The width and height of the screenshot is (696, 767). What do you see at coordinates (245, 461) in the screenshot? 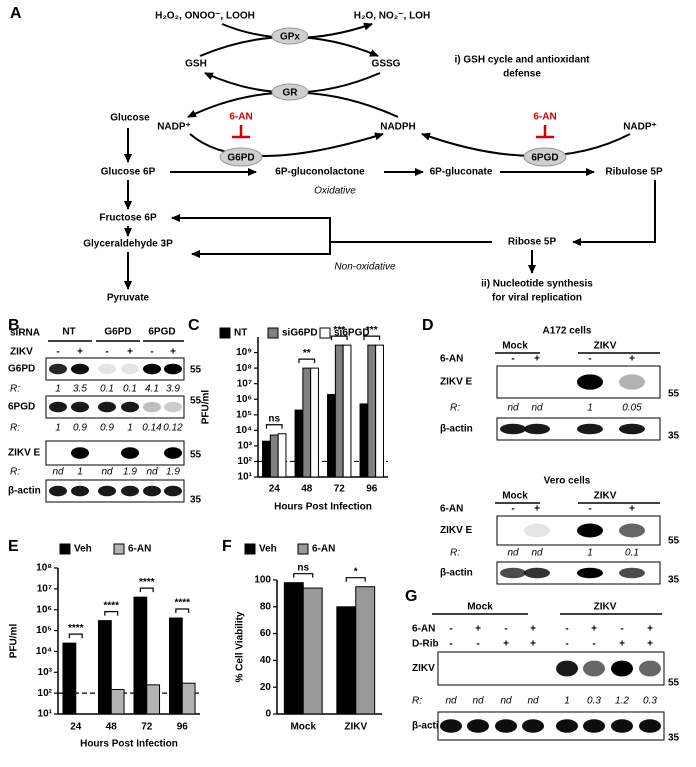
I see `y-tick-label: 10²` at bounding box center [245, 461].